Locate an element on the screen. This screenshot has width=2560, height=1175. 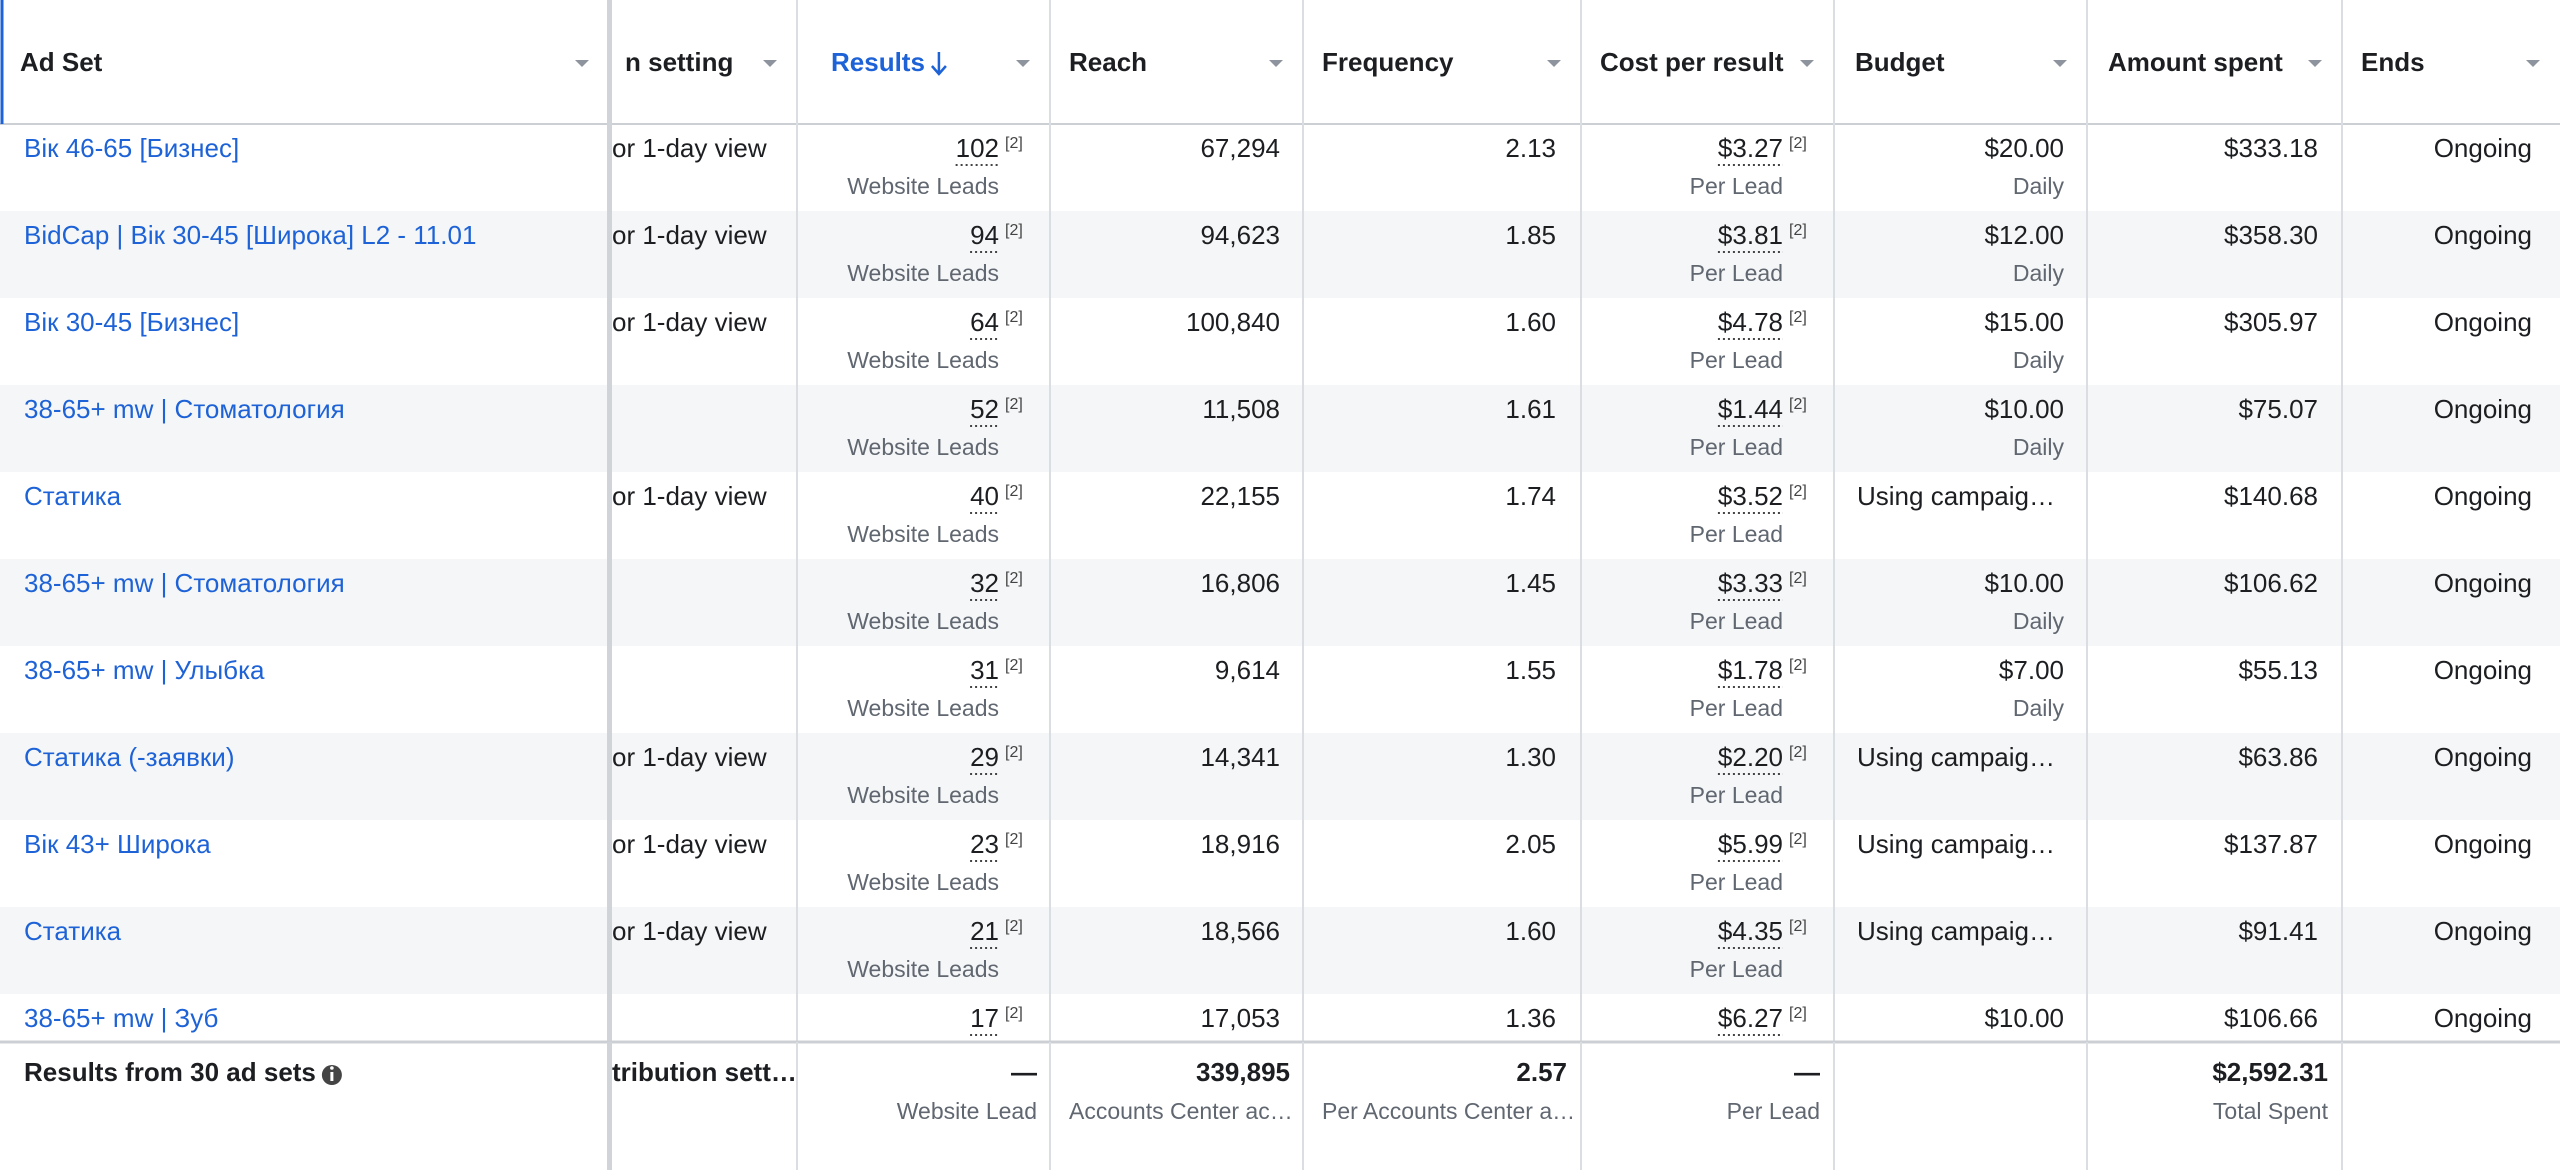
cell-text: 18,916 is located at coordinates (1240, 844).